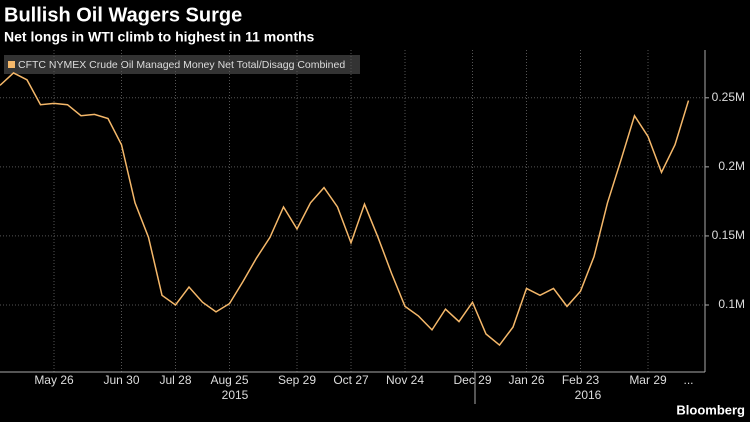  What do you see at coordinates (54, 380) in the screenshot?
I see `x-tick-label: May 26` at bounding box center [54, 380].